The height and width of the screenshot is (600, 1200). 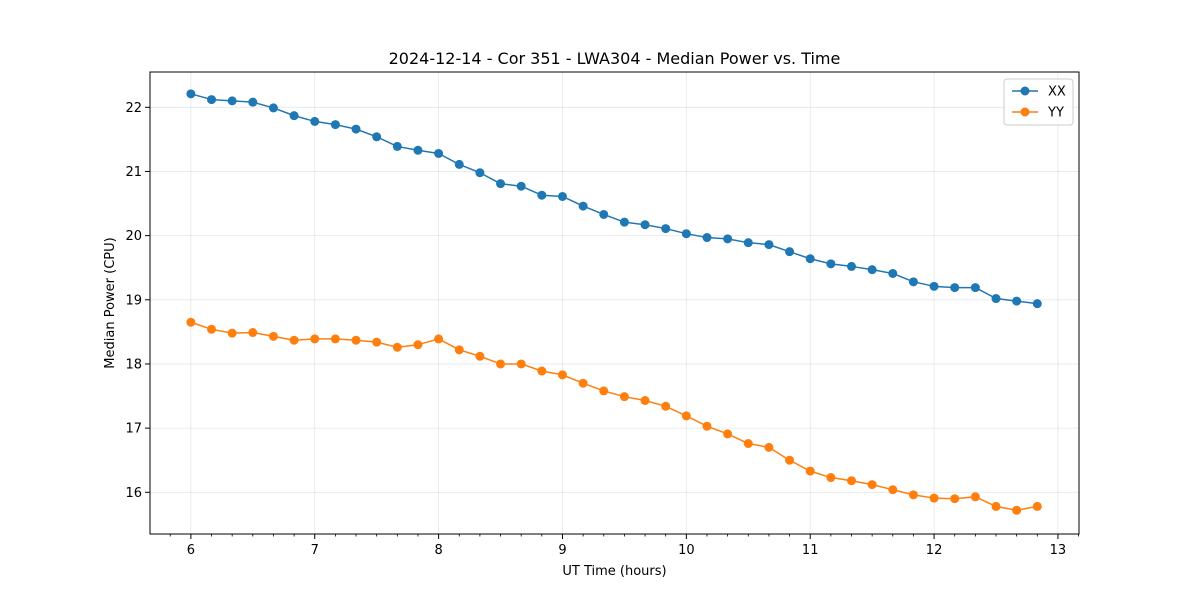 What do you see at coordinates (810, 550) in the screenshot?
I see `x-tick-label: 11` at bounding box center [810, 550].